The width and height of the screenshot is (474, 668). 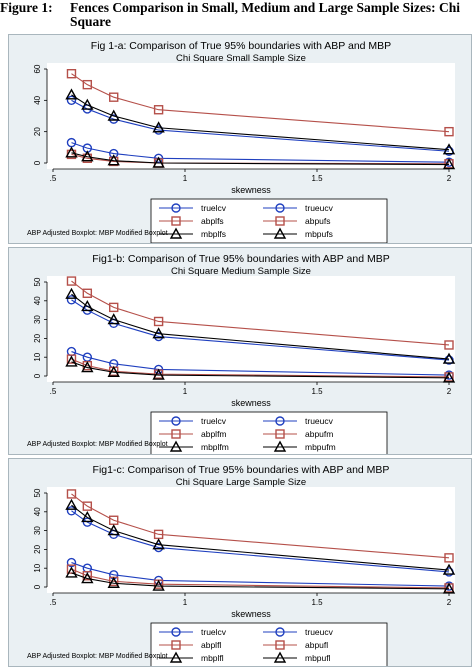 I want to click on legend-label: mbplfm, so click(x=215, y=447).